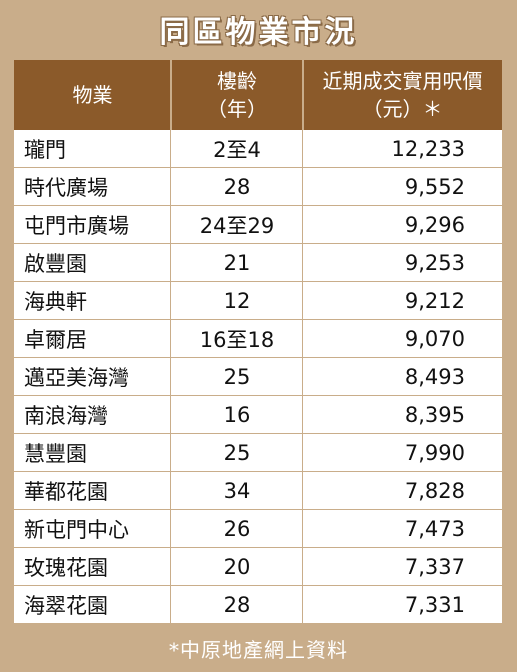  Describe the element at coordinates (434, 300) in the screenshot. I see `property-price: 9,212` at that location.